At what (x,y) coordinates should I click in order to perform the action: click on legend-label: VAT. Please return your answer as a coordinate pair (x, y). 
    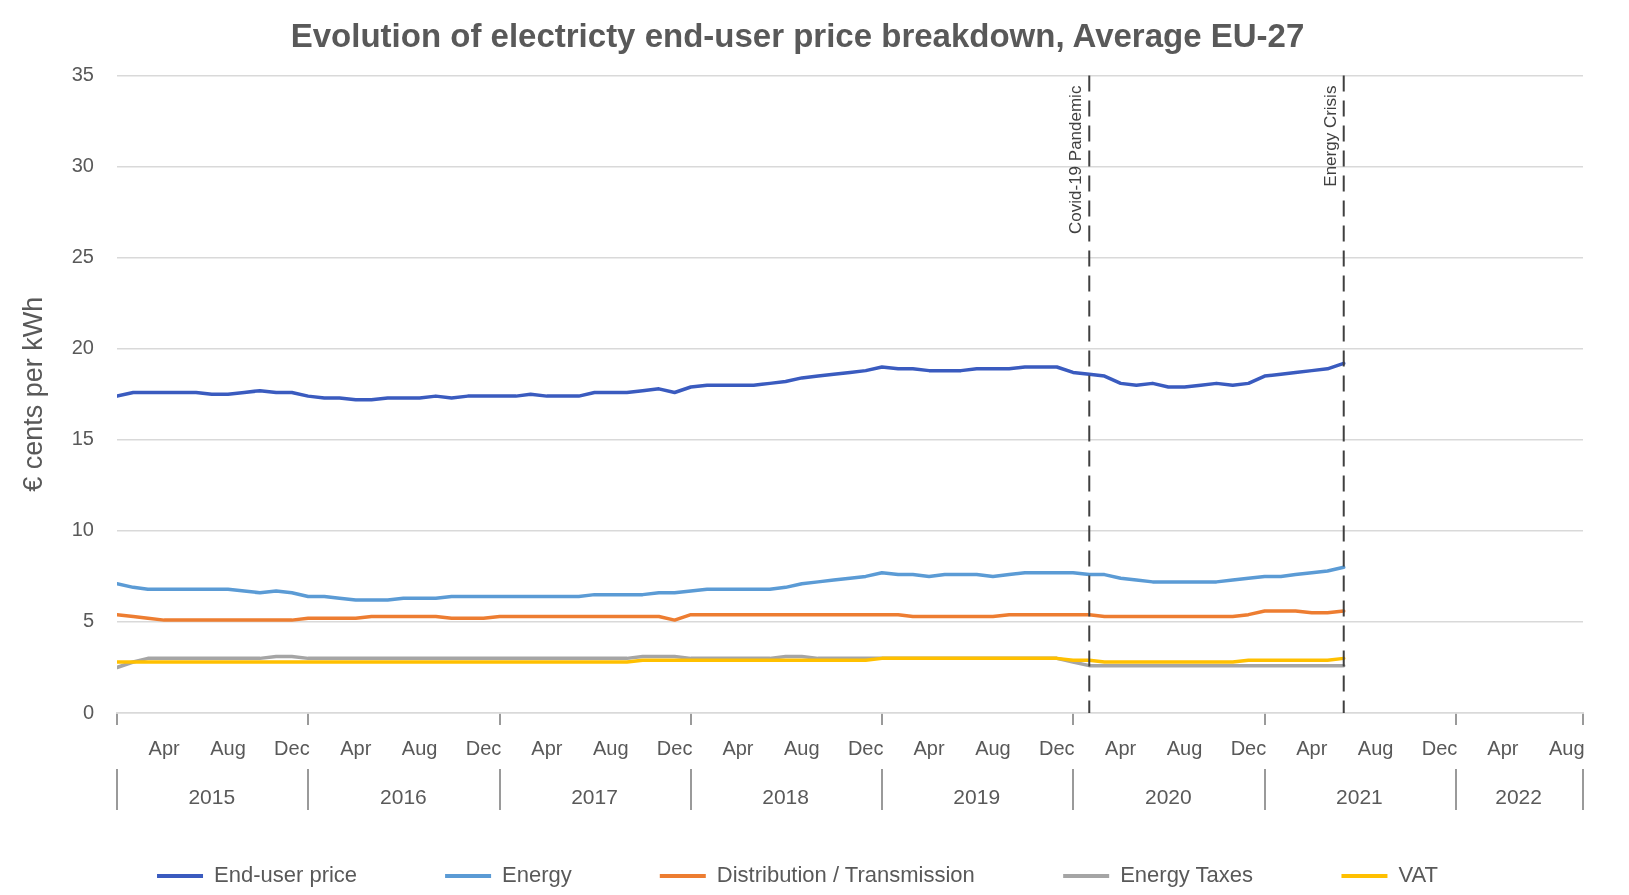
    Looking at the image, I should click on (1418, 875).